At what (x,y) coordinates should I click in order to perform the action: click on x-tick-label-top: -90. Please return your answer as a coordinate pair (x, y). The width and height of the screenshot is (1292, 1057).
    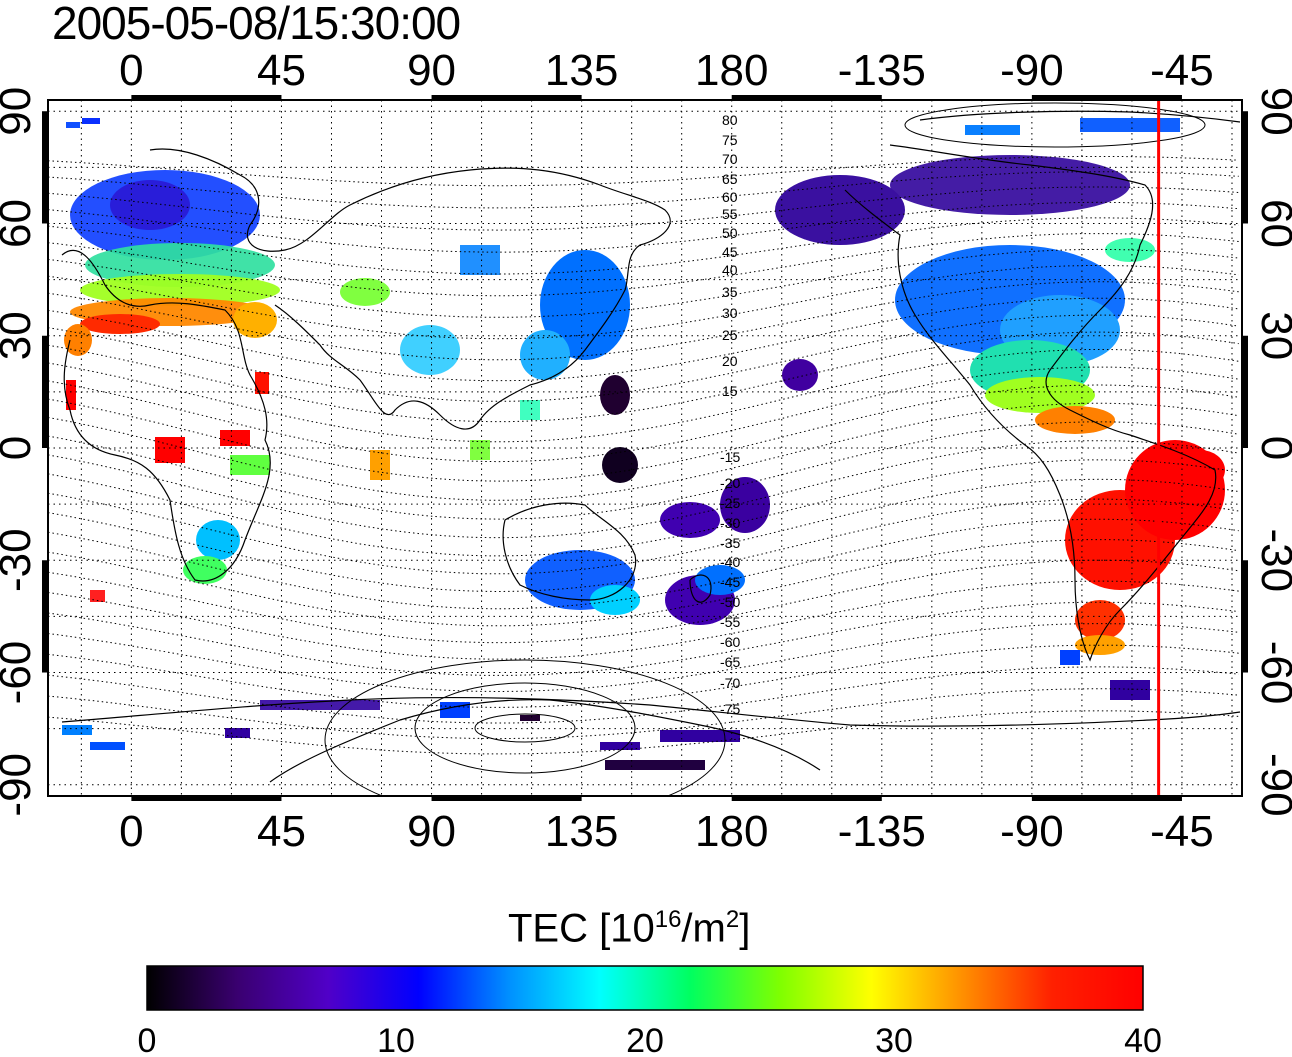
    Looking at the image, I should click on (1032, 70).